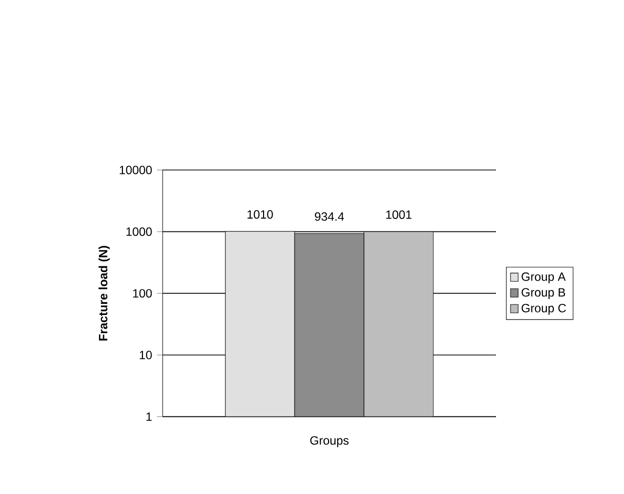  Describe the element at coordinates (149, 416) in the screenshot. I see `y-tick-label: 1` at that location.